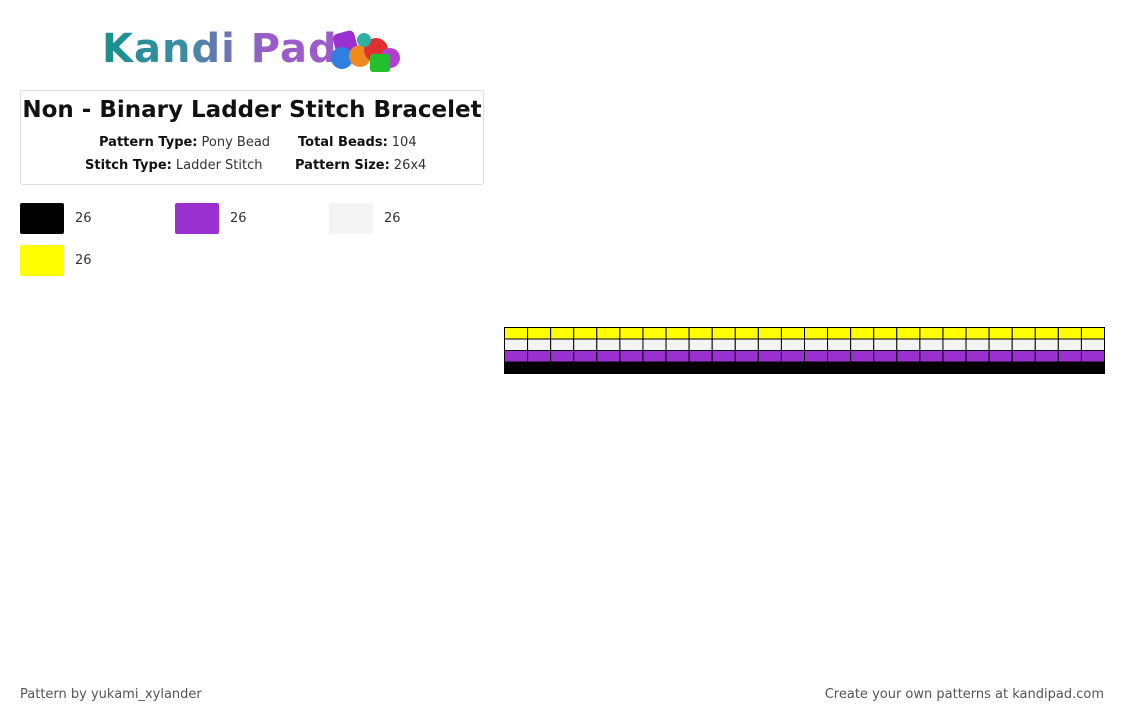 This screenshot has width=1124, height=720. I want to click on info-value: Pony Bead, so click(236, 142).